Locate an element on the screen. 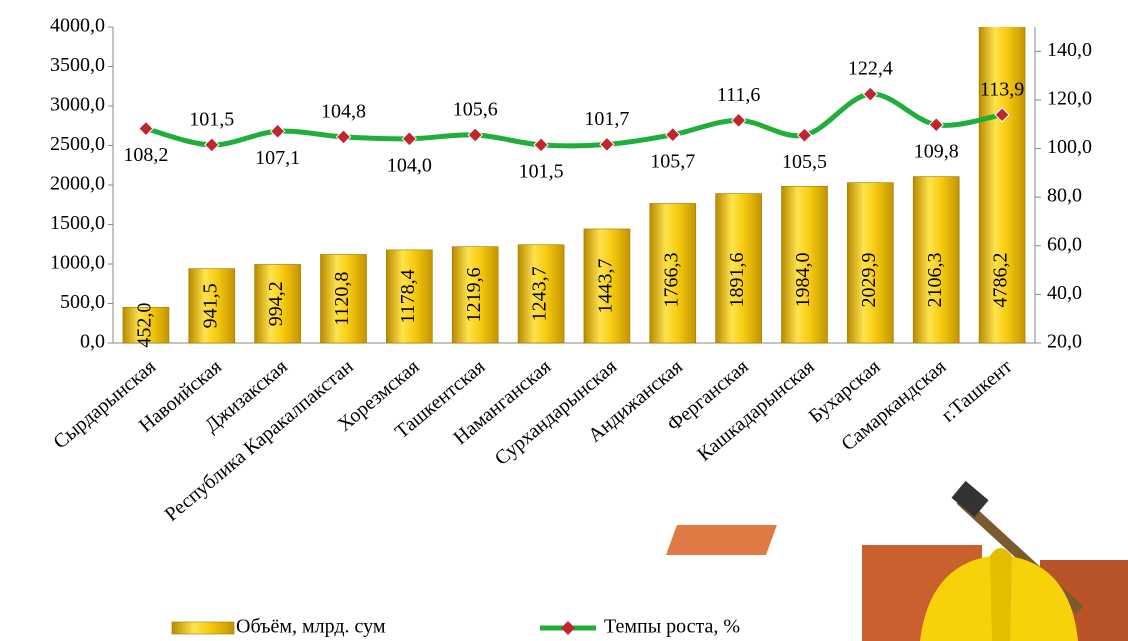 The image size is (1128, 641). y-tick-label: 4000,0 is located at coordinates (77, 26).